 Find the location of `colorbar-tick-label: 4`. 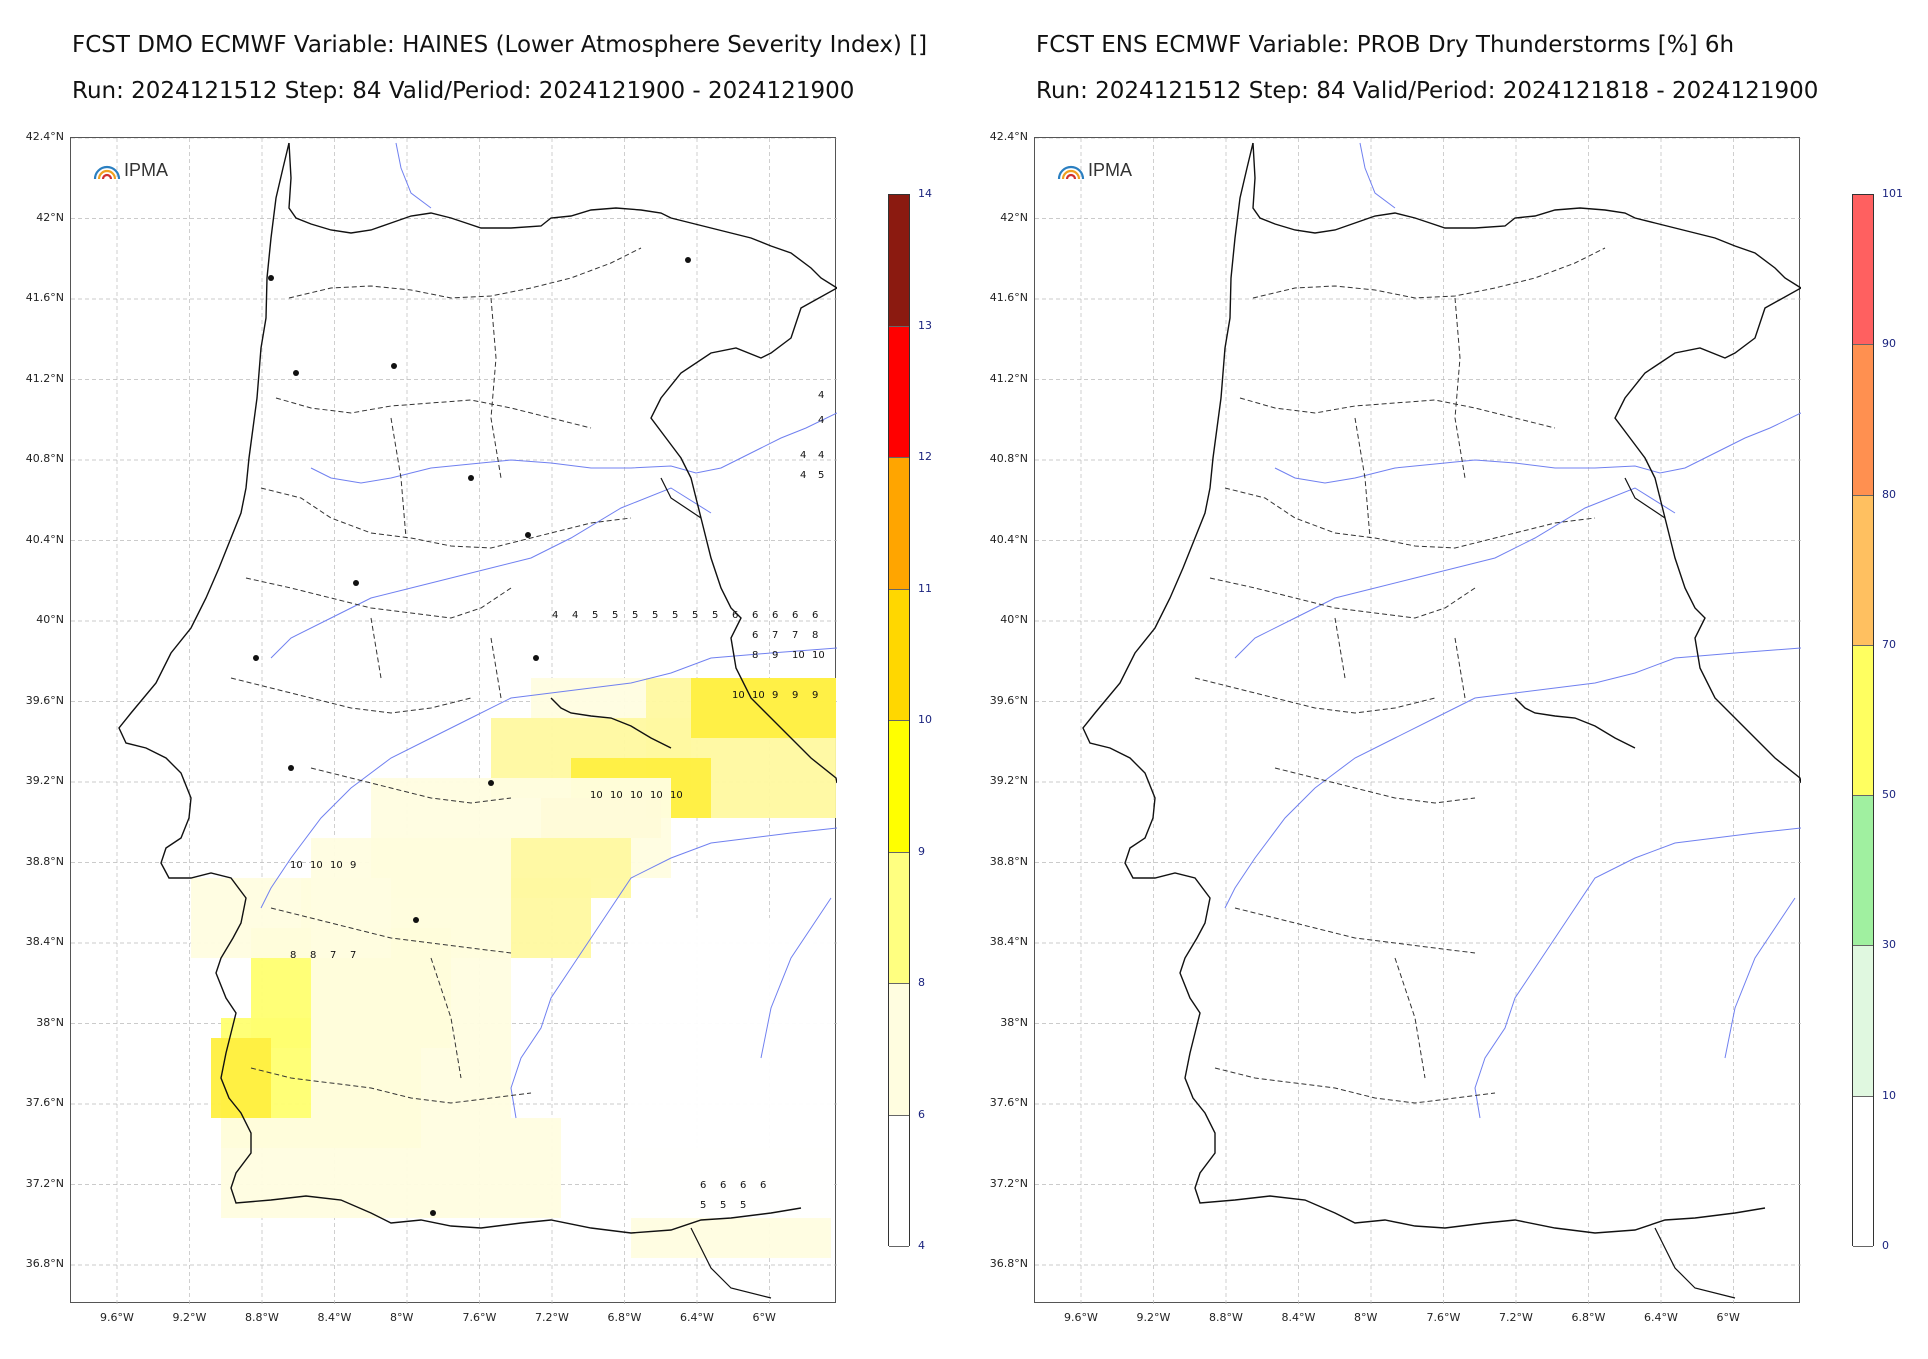

colorbar-tick-label: 4 is located at coordinates (921, 1245).